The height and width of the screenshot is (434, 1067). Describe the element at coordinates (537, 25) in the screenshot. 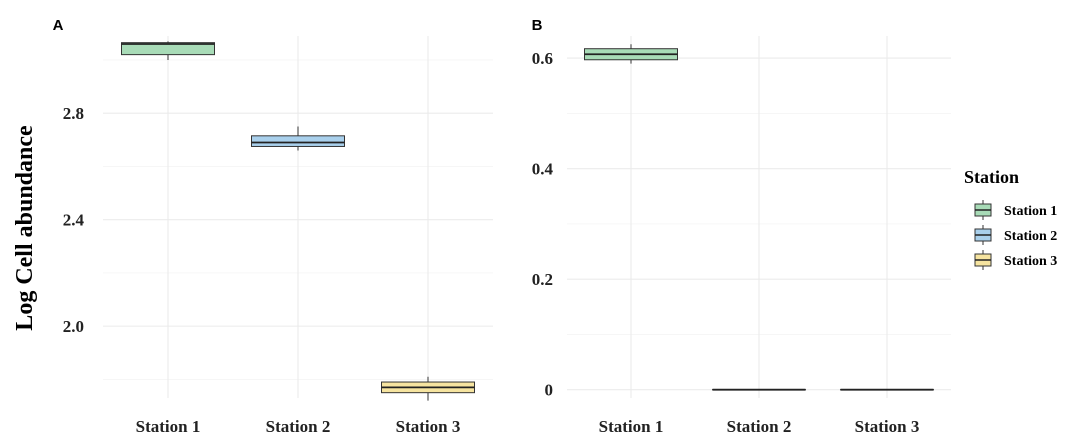

I see `panel-label-b: B` at that location.